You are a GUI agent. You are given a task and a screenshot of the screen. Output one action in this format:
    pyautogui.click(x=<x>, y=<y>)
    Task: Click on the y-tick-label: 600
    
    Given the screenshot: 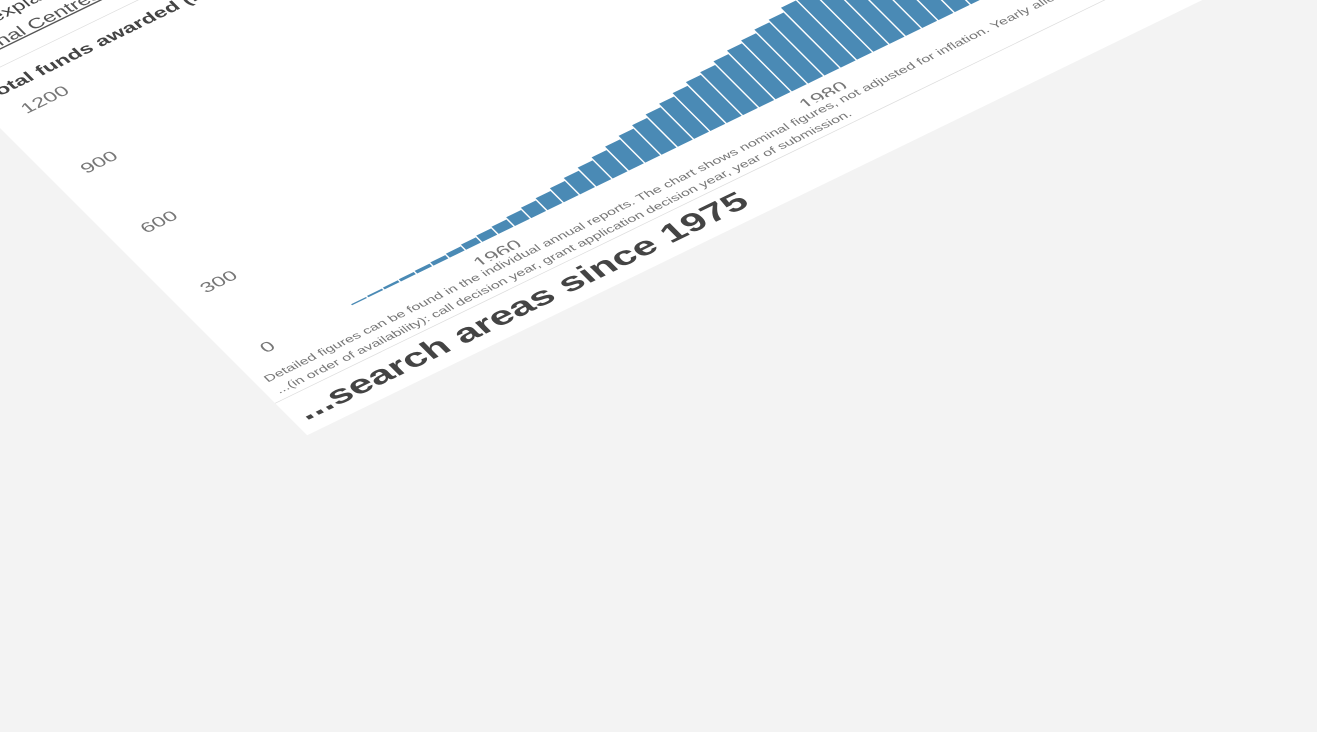 What is the action you would take?
    pyautogui.click(x=159, y=221)
    